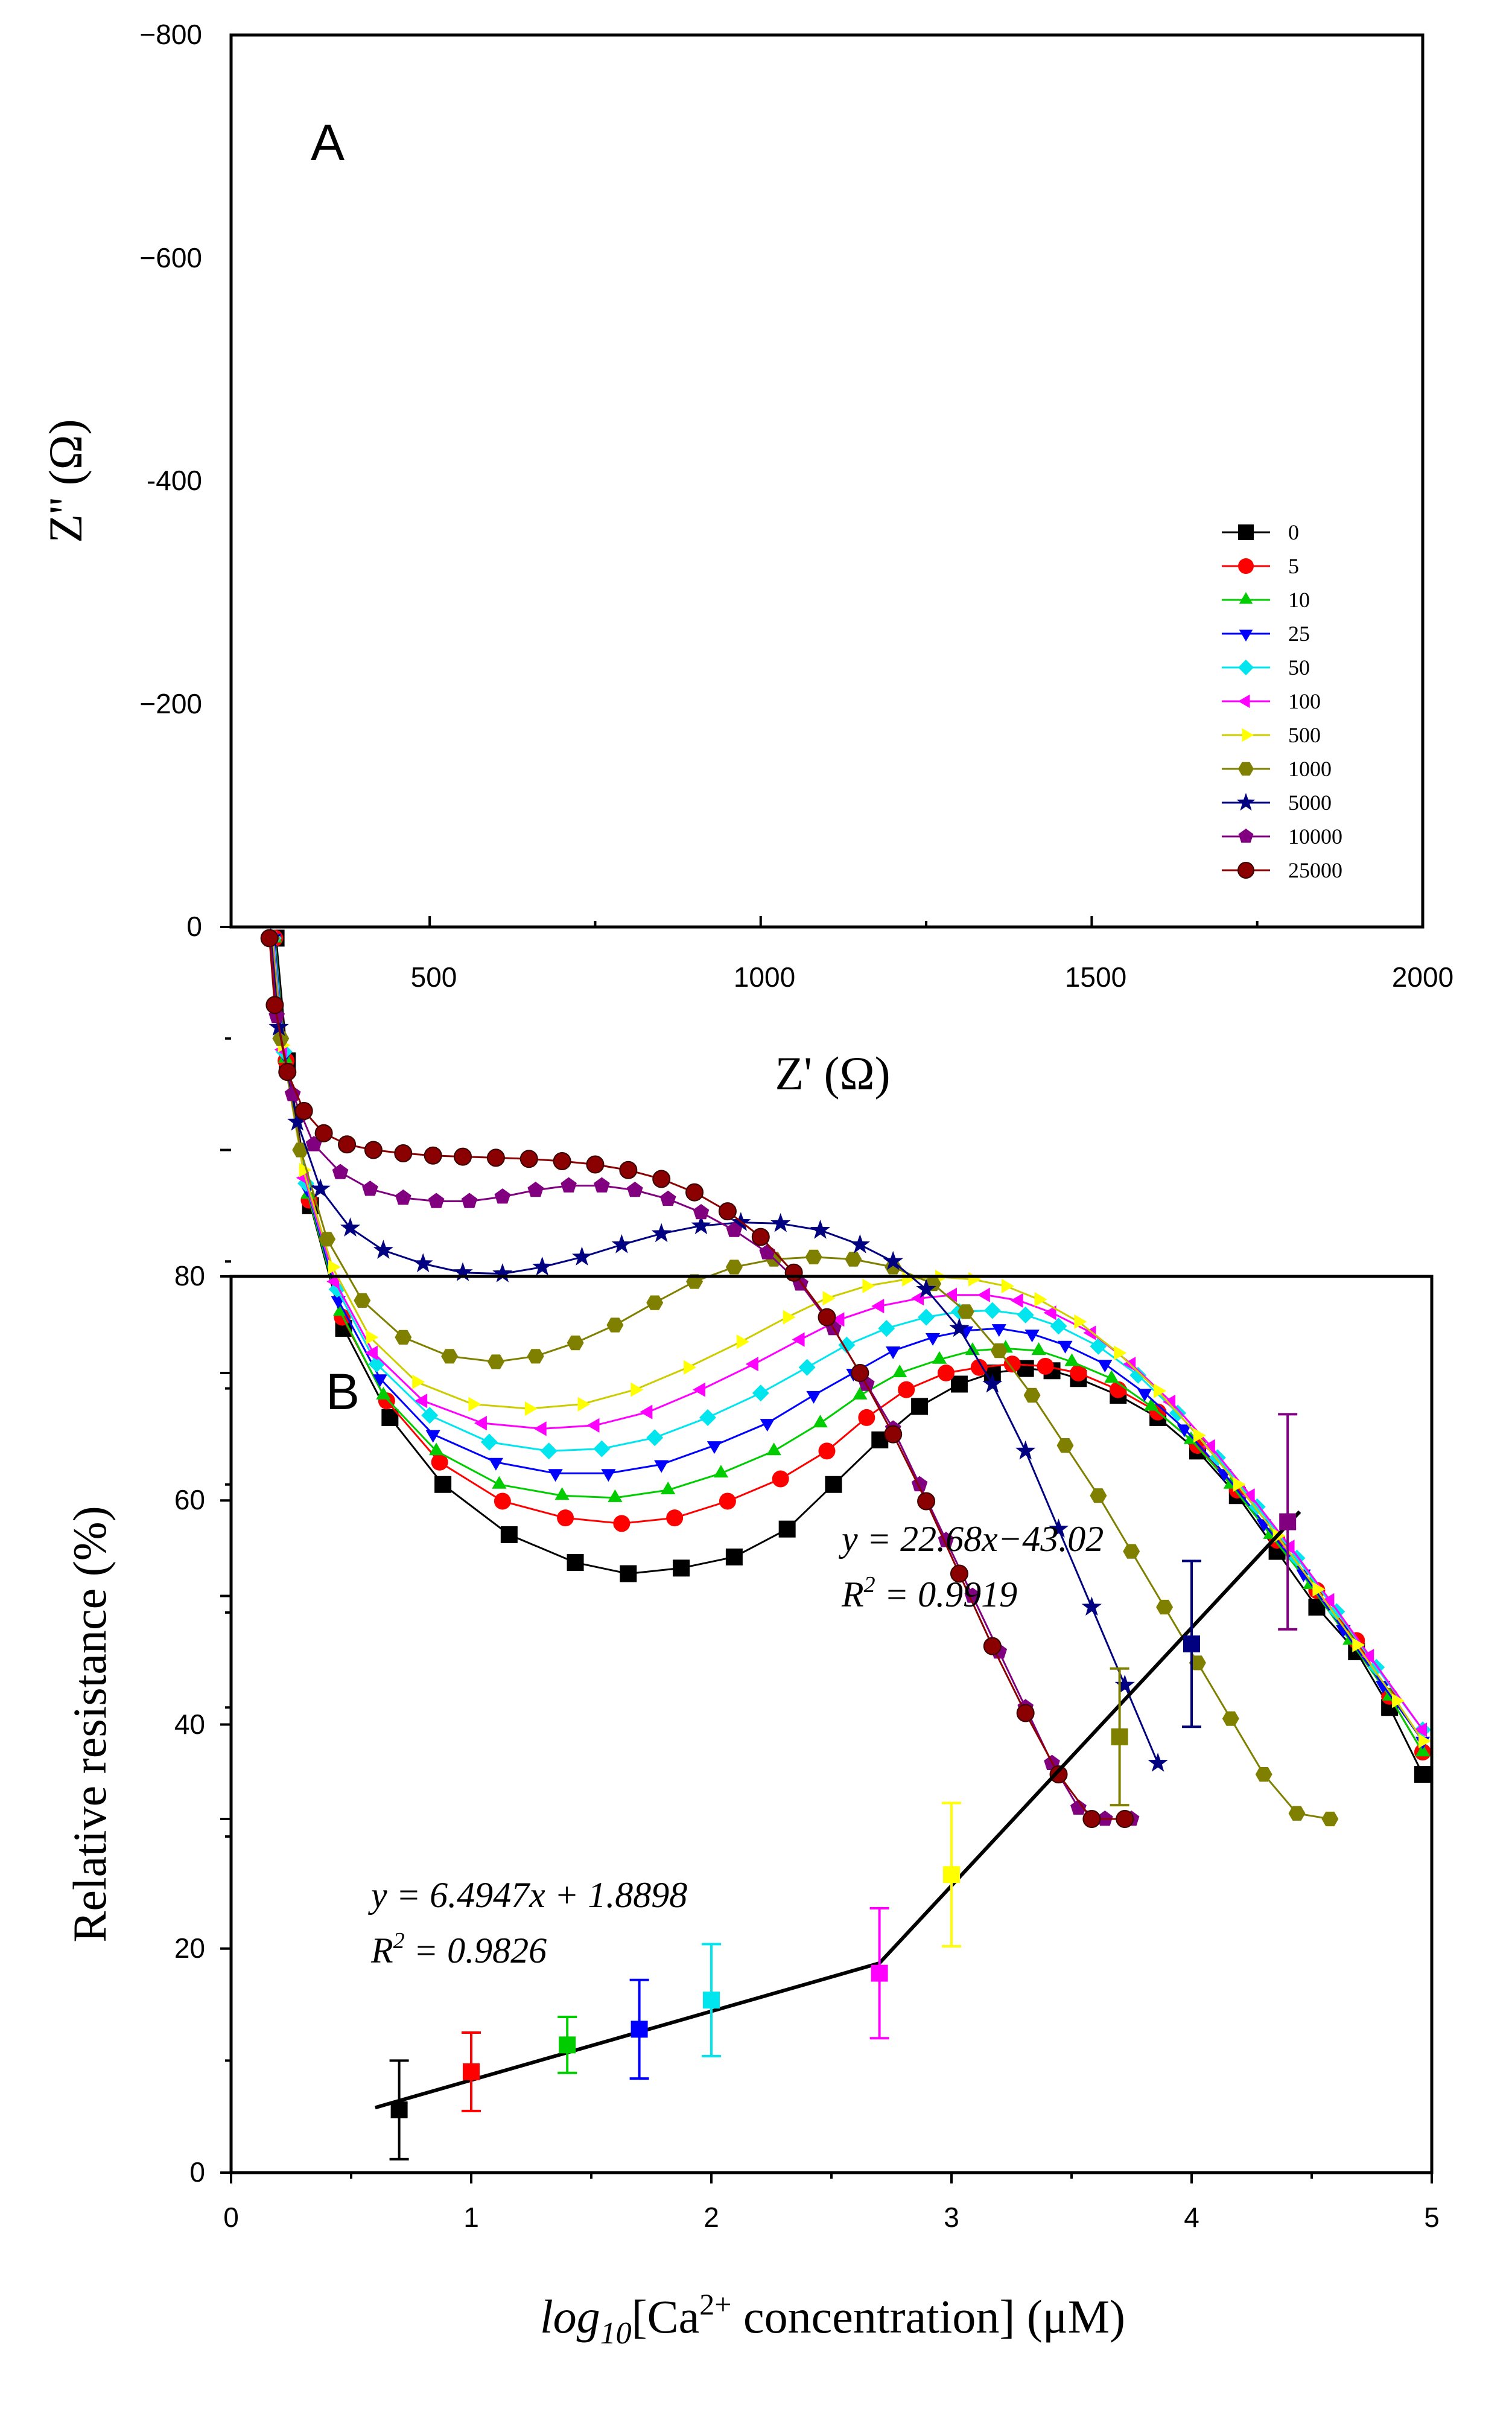 This screenshot has height=2411, width=1512. Describe the element at coordinates (1299, 667) in the screenshot. I see `legend-label-50: 50` at that location.